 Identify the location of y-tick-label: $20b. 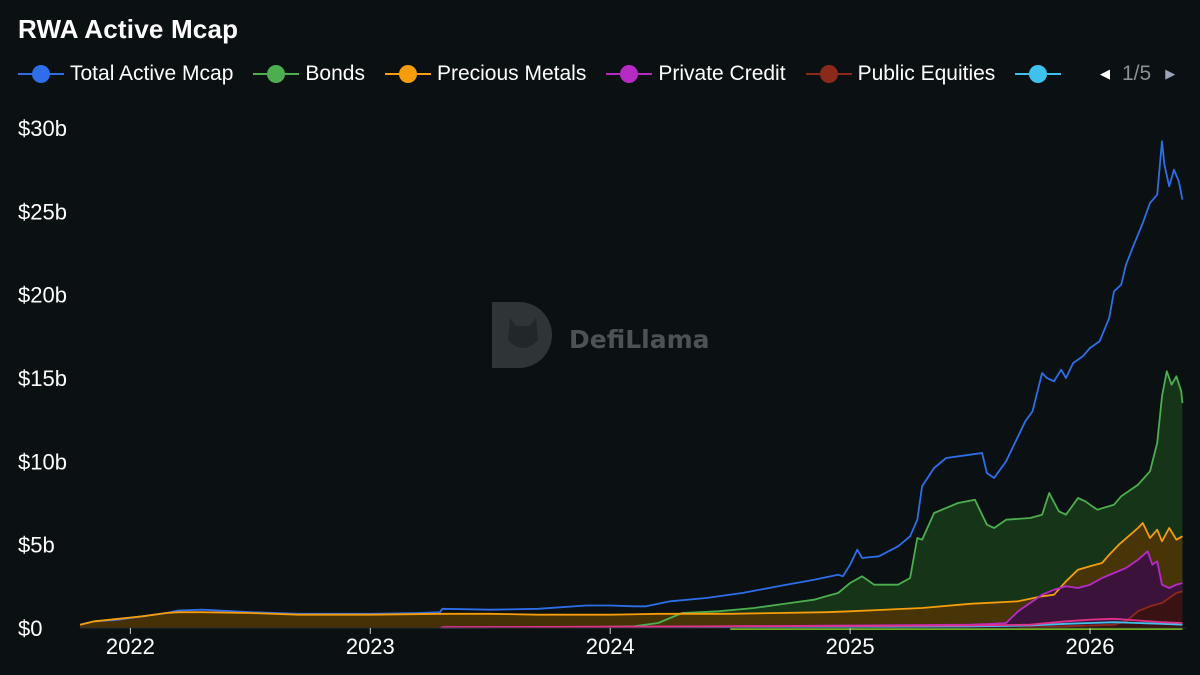
(42, 295).